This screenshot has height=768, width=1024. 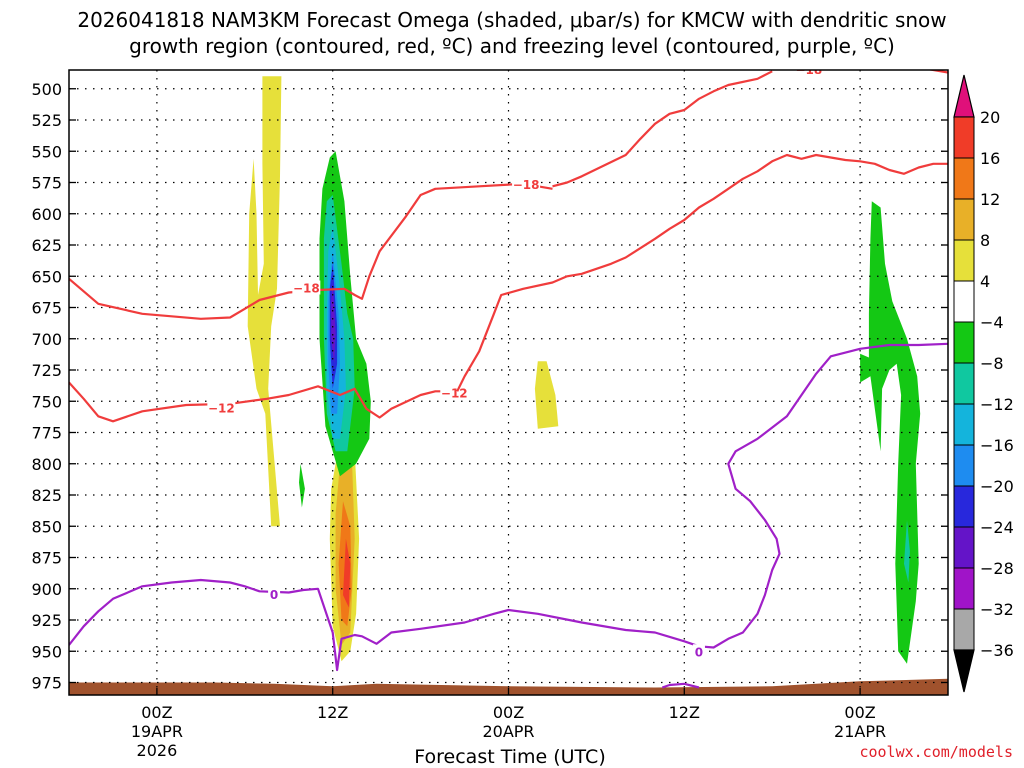 I want to click on y-tick-label: 975, so click(x=46, y=683).